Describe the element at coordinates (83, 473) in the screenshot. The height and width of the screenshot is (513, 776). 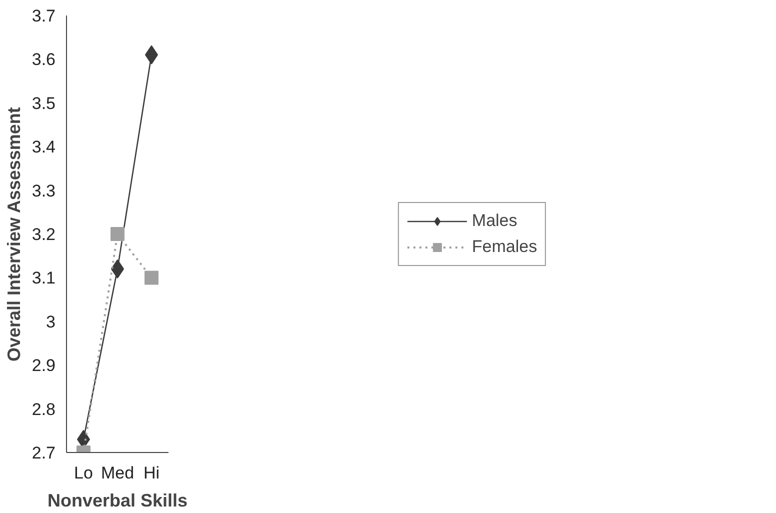
I see `x-tick-label: Lo` at that location.